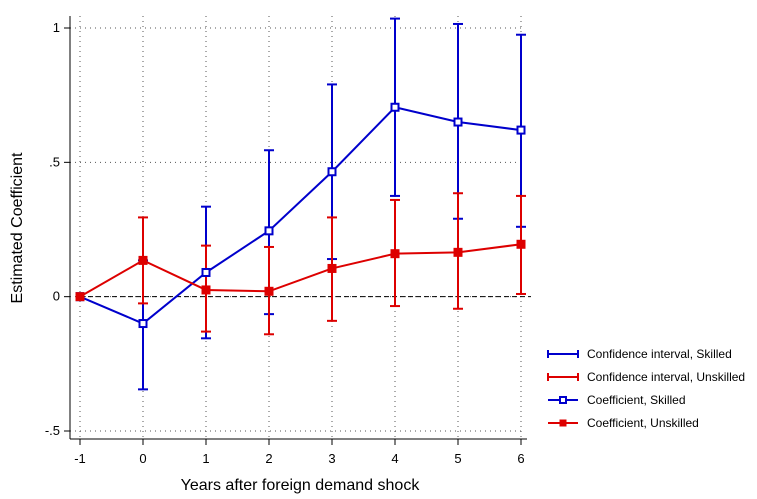  What do you see at coordinates (643, 423) in the screenshot?
I see `legend-label: Coefficient, Unskilled` at bounding box center [643, 423].